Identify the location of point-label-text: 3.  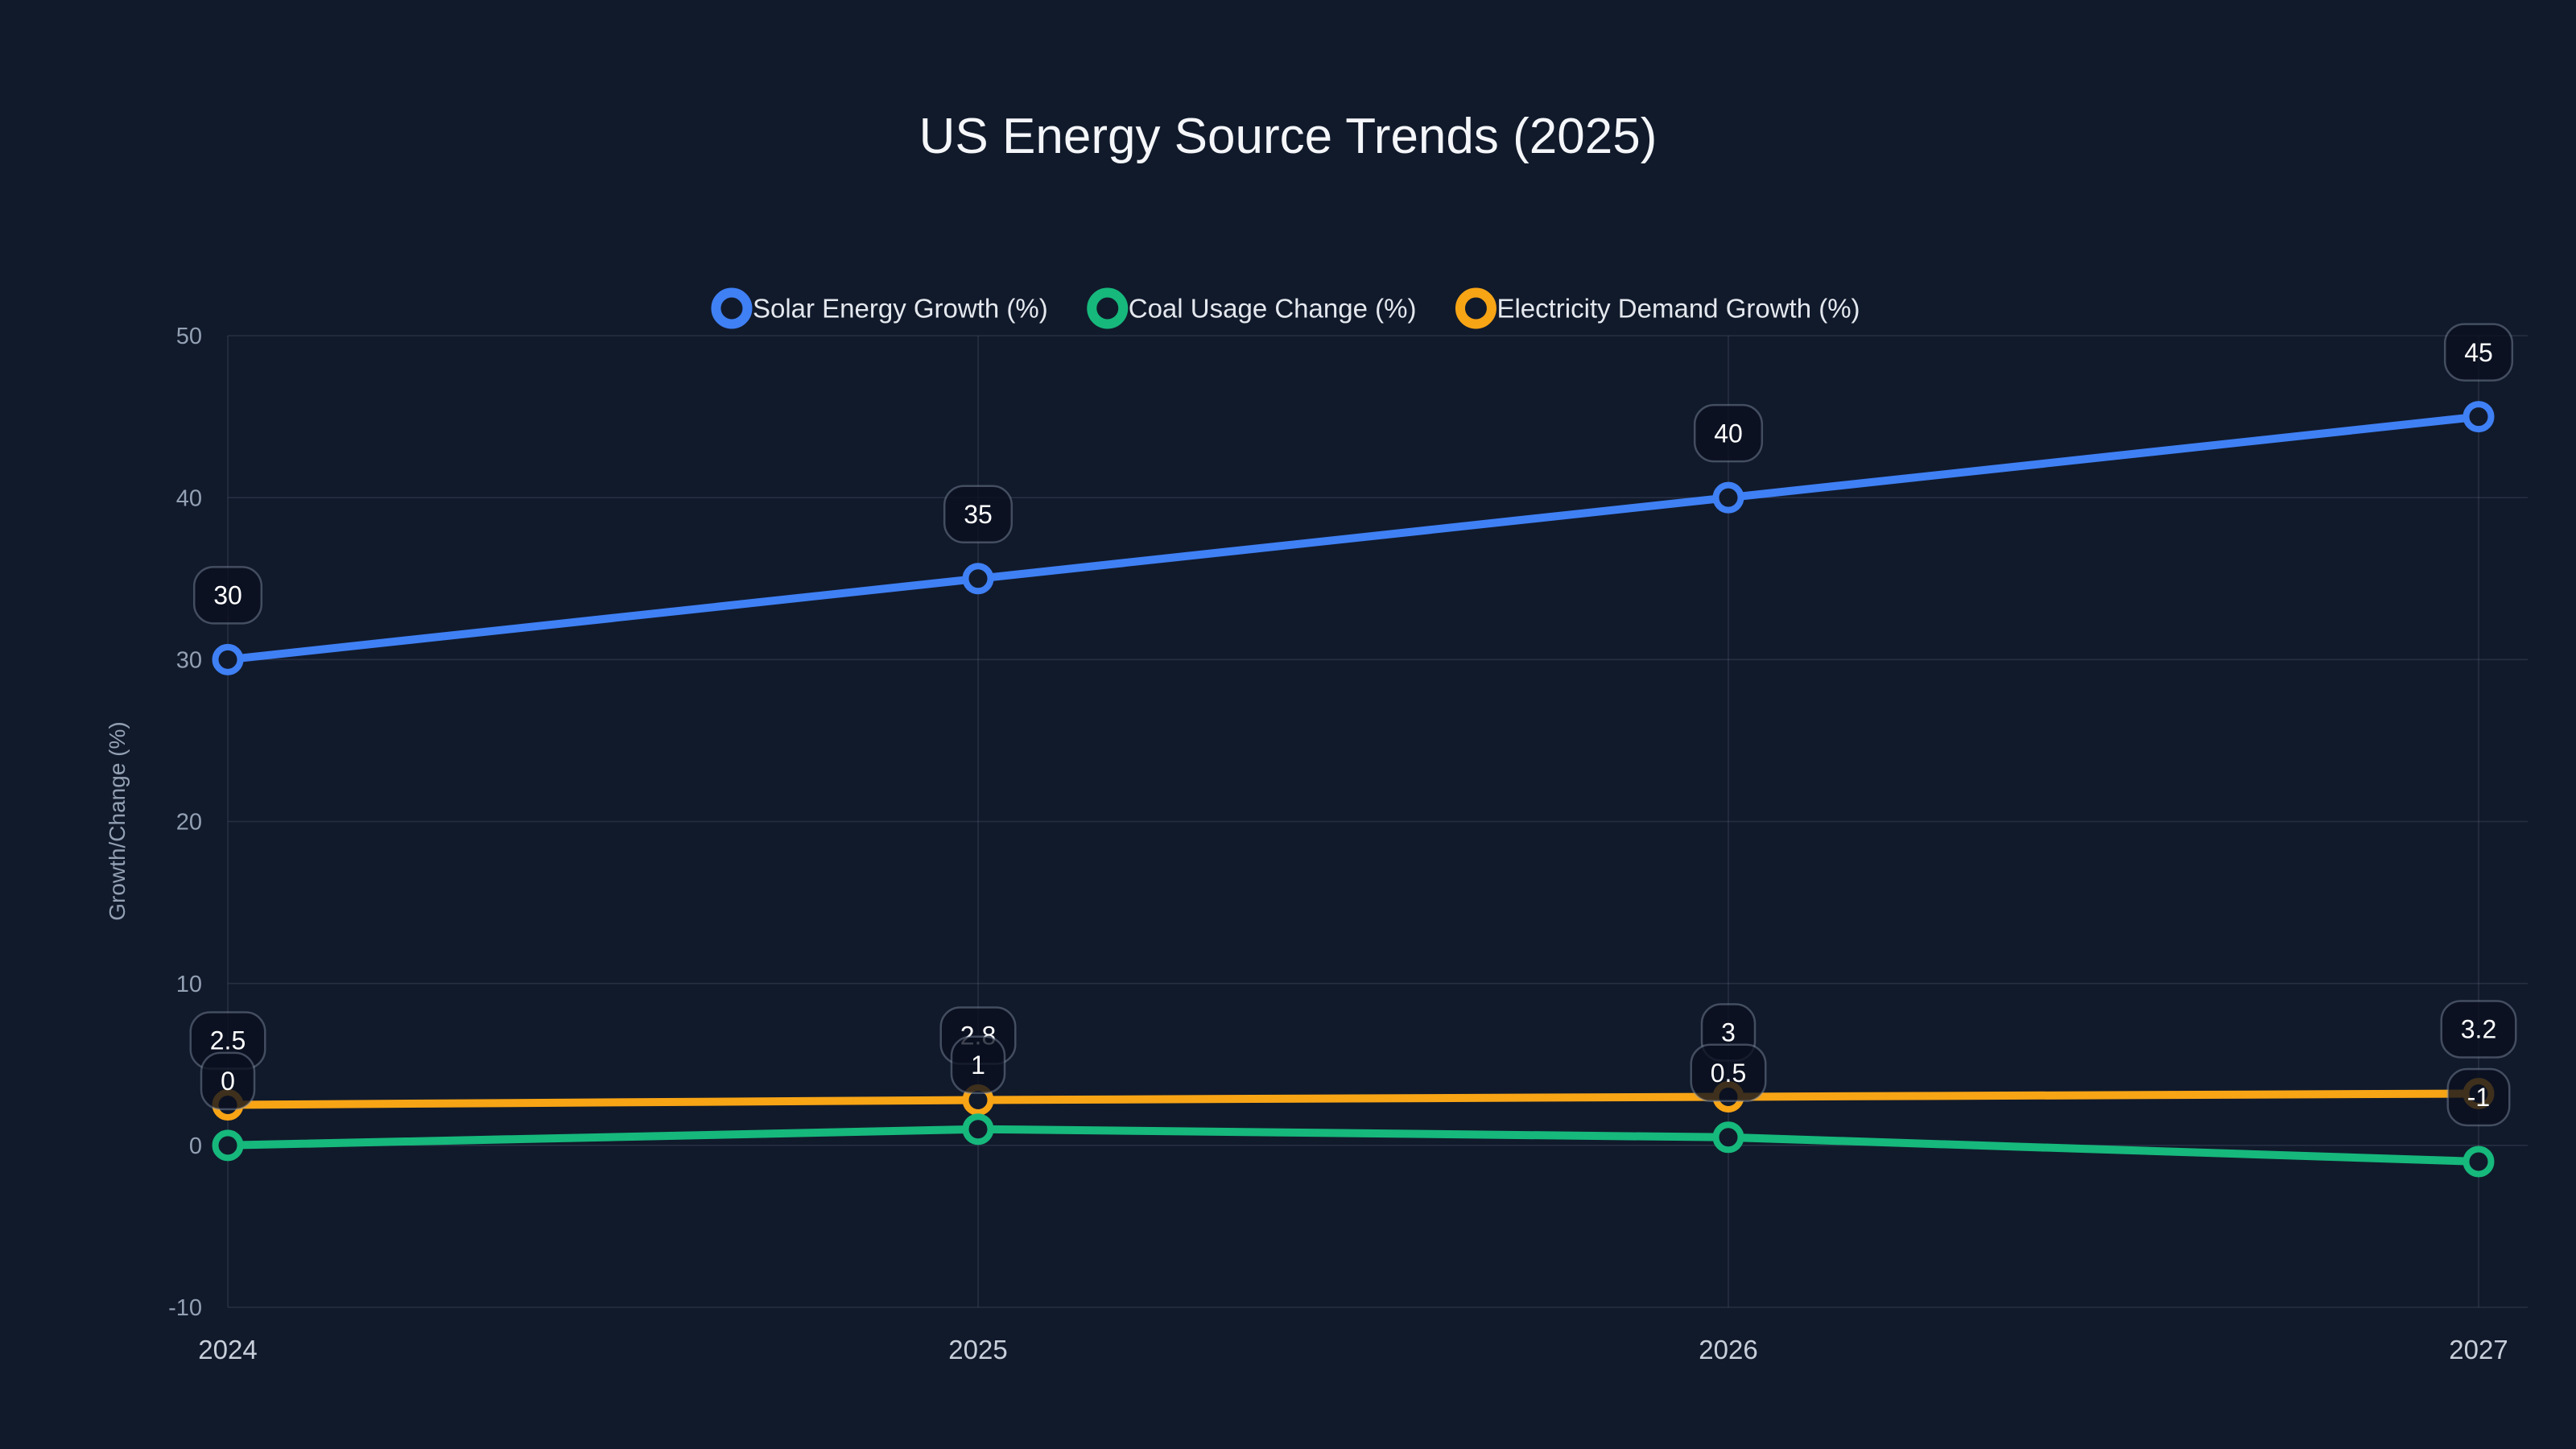
(1728, 1032).